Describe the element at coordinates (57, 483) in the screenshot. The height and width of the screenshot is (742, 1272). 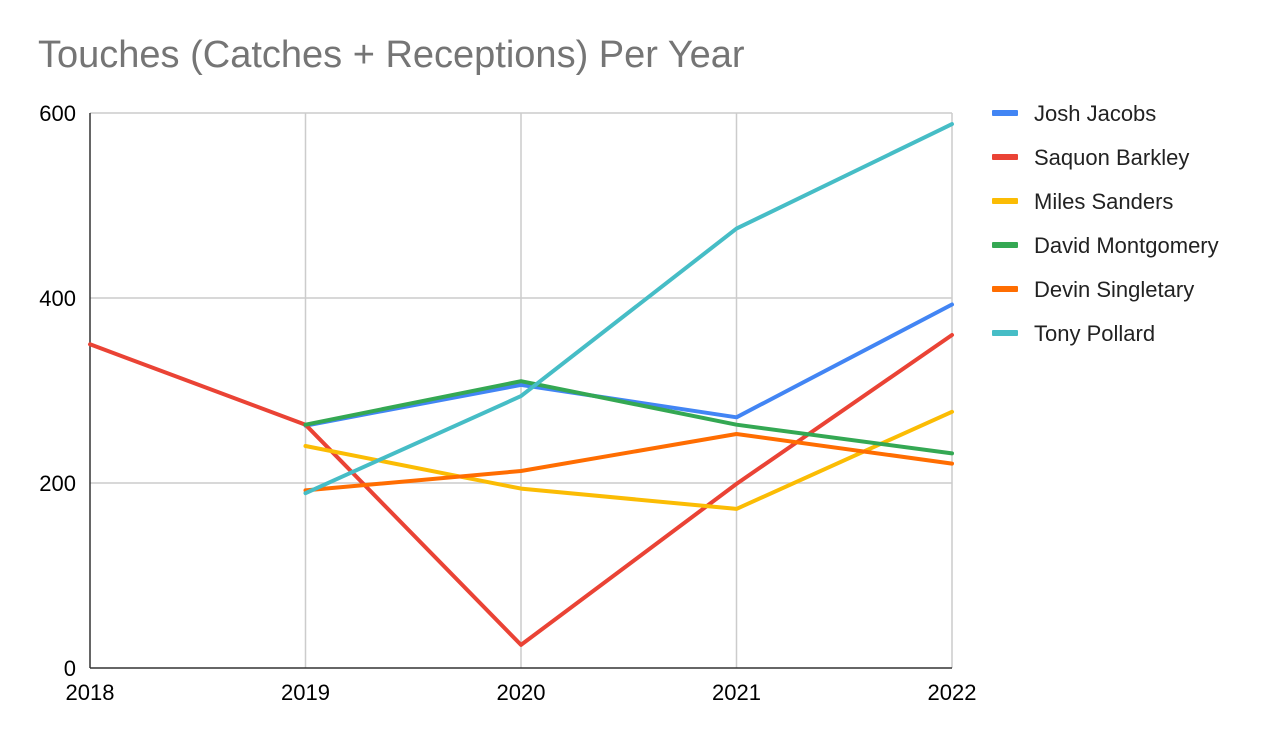
I see `y-tick-label: 200` at that location.